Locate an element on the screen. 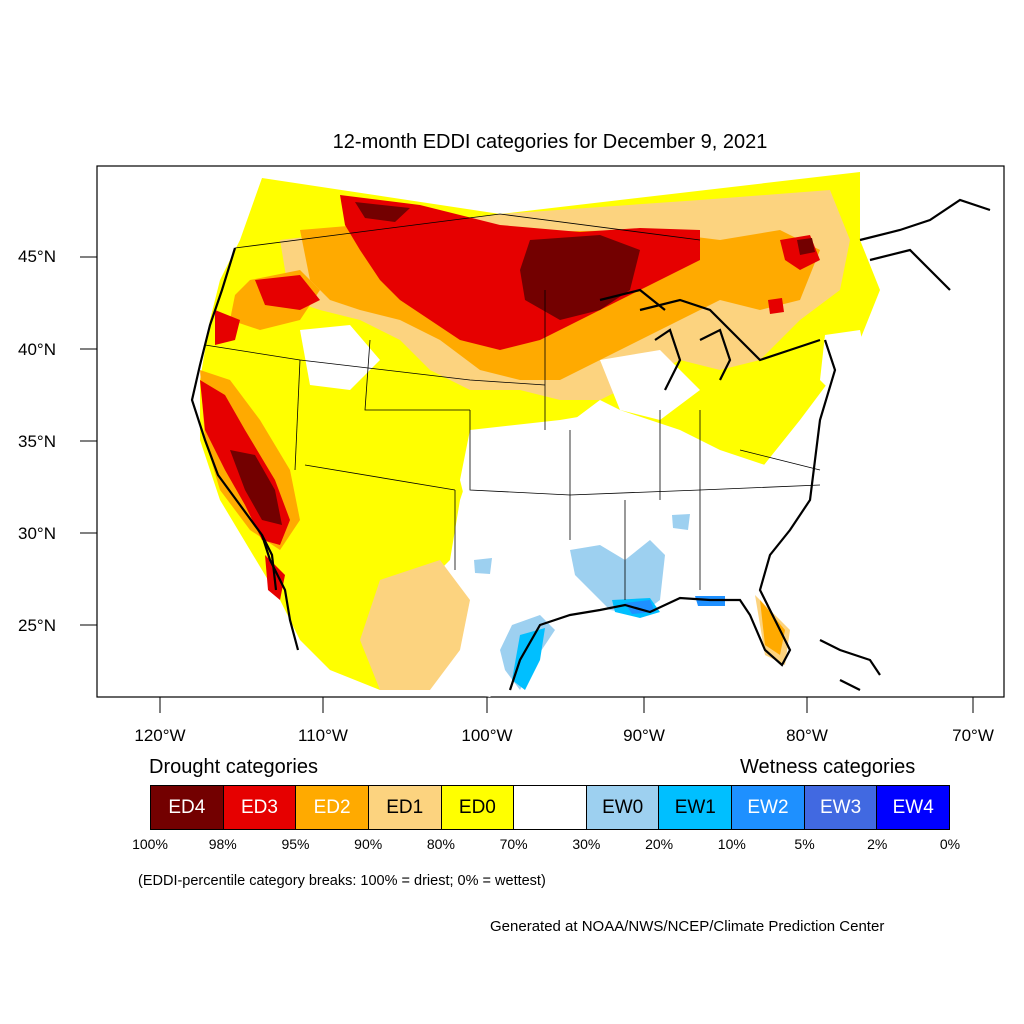 This screenshot has height=1024, width=1024. legend-box-ew0: EW0 is located at coordinates (623, 807).